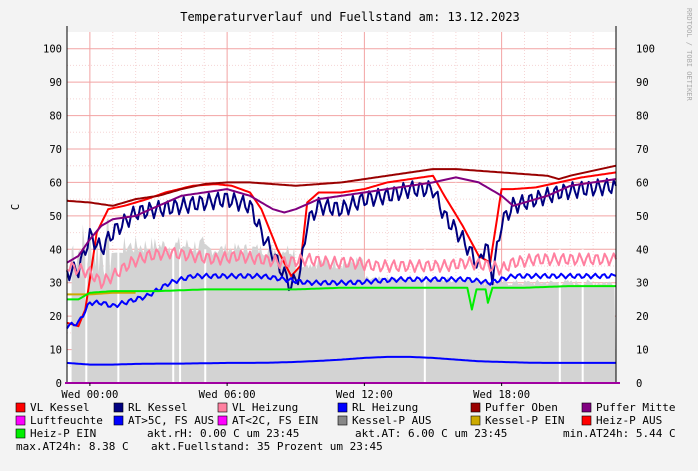 The height and width of the screenshot is (471, 698). What do you see at coordinates (341, 220) in the screenshot?
I see `series-line-puffer-mitte` at bounding box center [341, 220].